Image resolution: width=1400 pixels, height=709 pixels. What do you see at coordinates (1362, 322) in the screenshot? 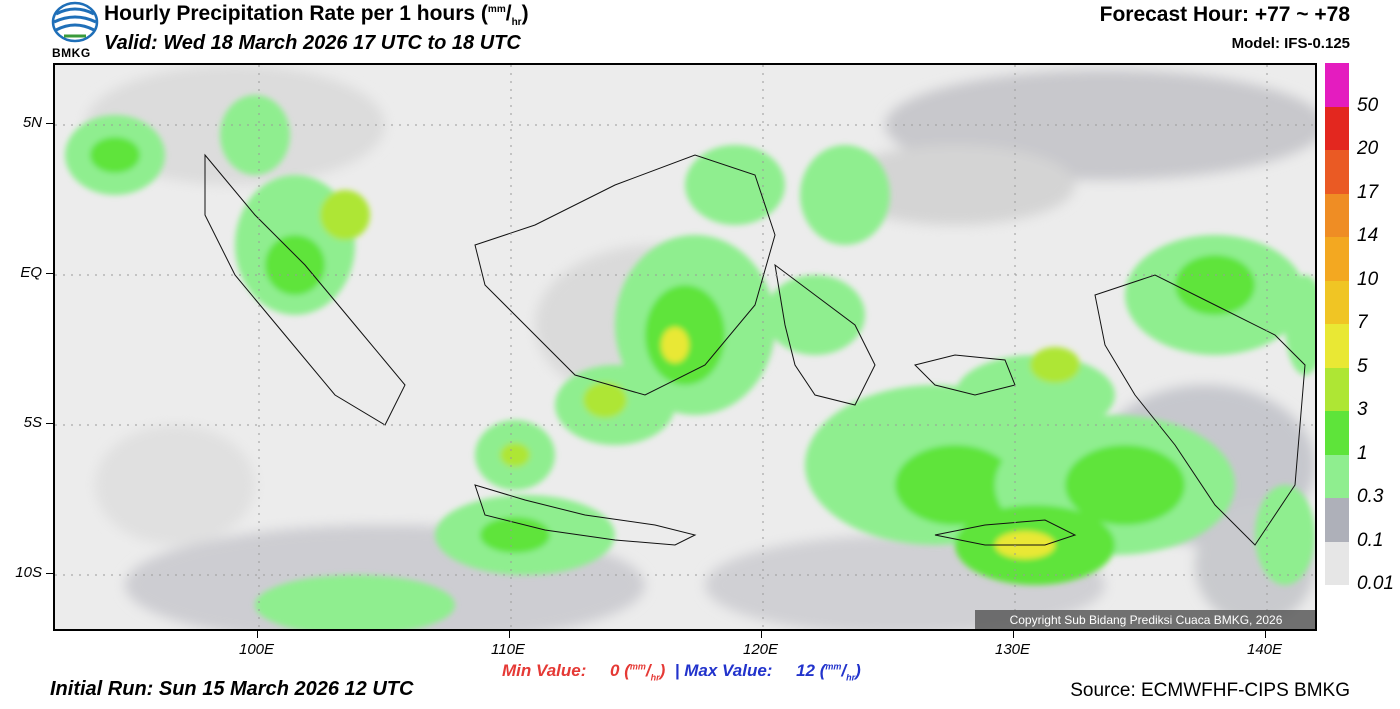
I see `color-scale-label: 7` at bounding box center [1362, 322].